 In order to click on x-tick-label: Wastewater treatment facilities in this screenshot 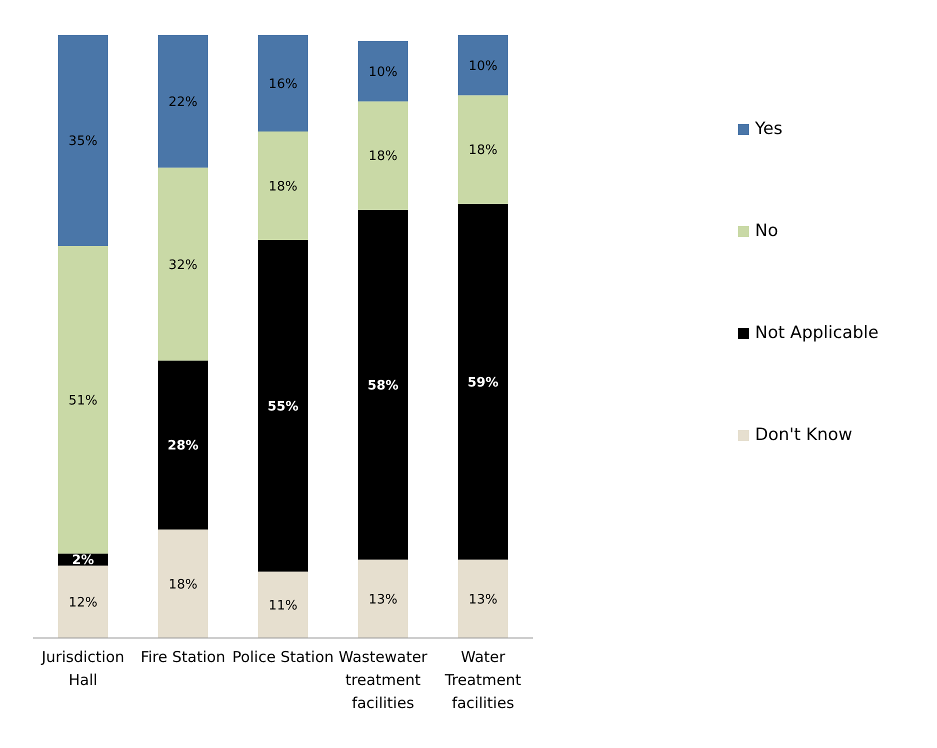, I will do `click(383, 680)`.